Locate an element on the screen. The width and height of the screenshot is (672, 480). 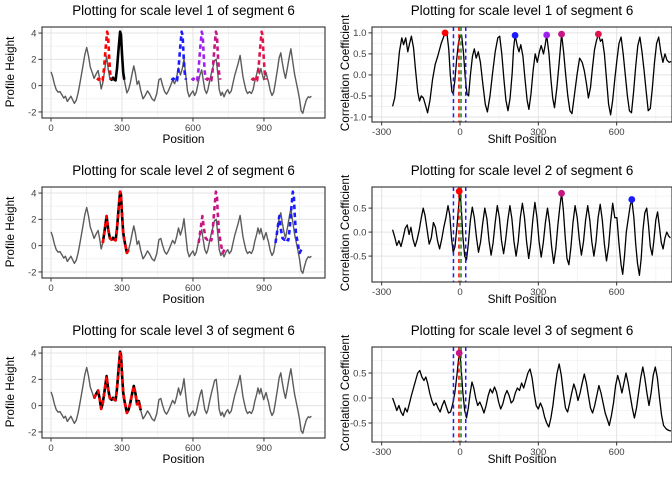
panel-background is located at coordinates (522, 394).